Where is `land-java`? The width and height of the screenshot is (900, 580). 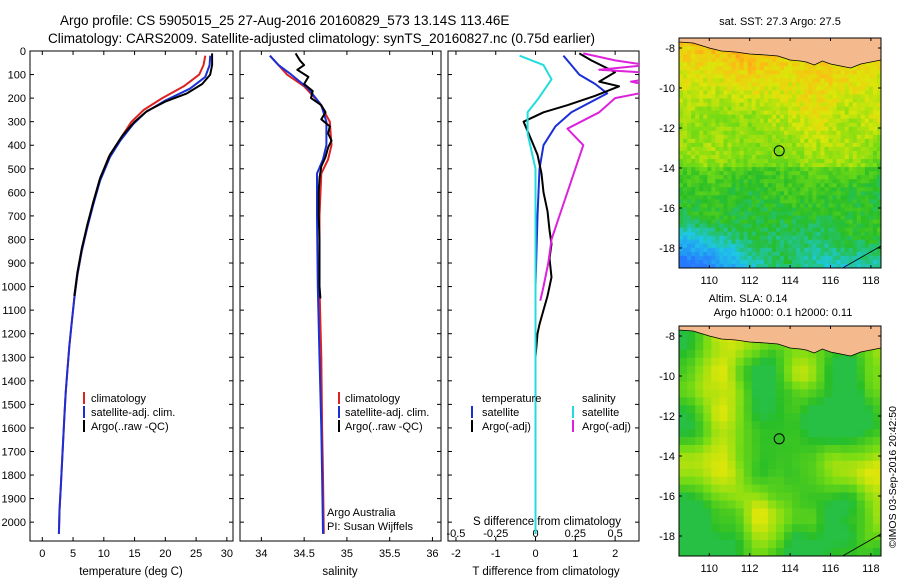 land-java is located at coordinates (780, 341).